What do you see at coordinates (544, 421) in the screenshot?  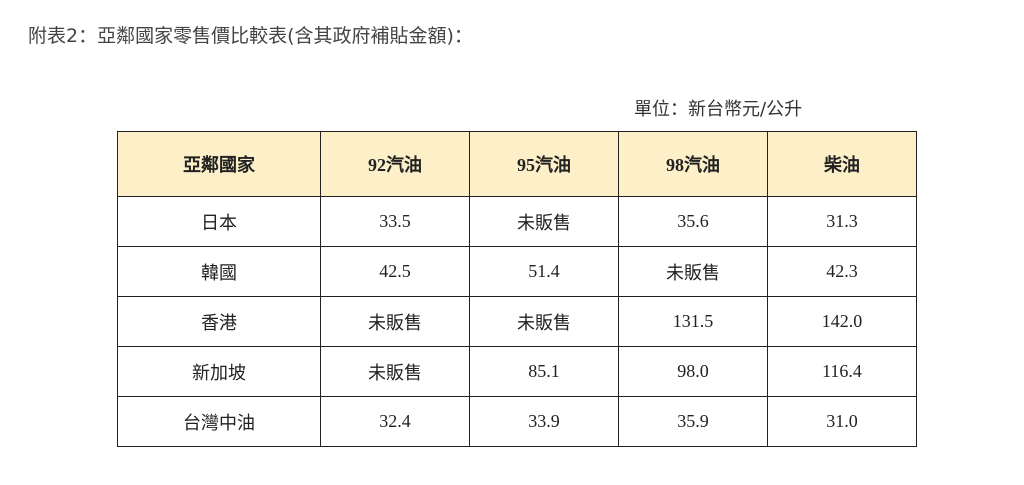 I see `price-cell: 33.9` at bounding box center [544, 421].